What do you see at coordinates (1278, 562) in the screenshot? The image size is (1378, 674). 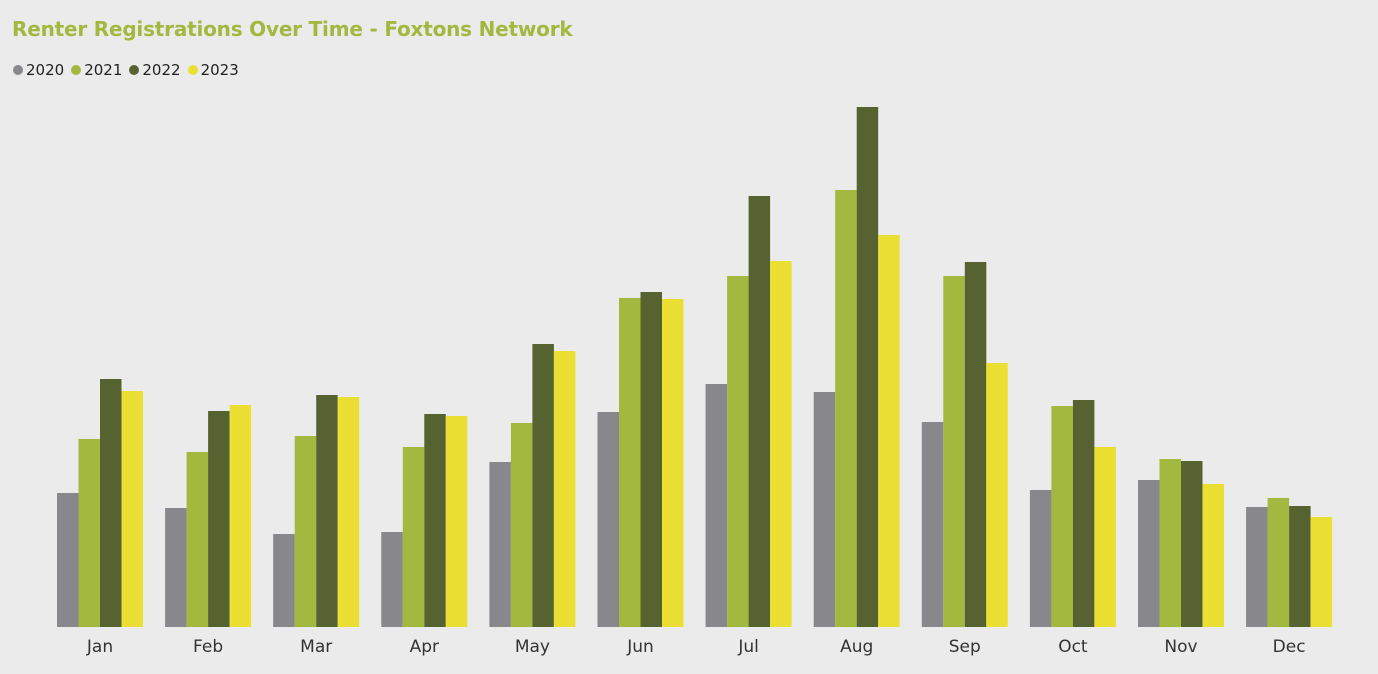 I see `bar-dec-2021` at bounding box center [1278, 562].